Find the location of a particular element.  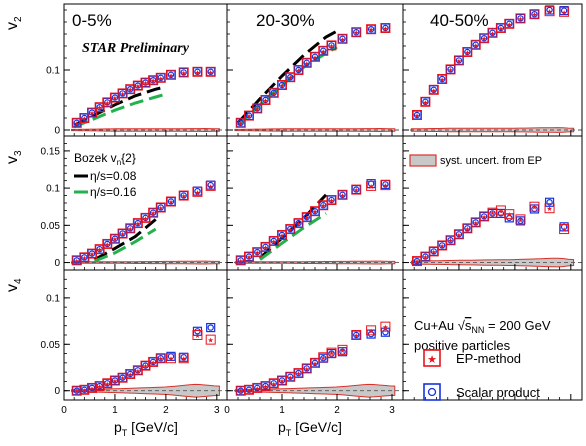

model-curve-eta-008-r0-c1 is located at coordinates (287, 76).